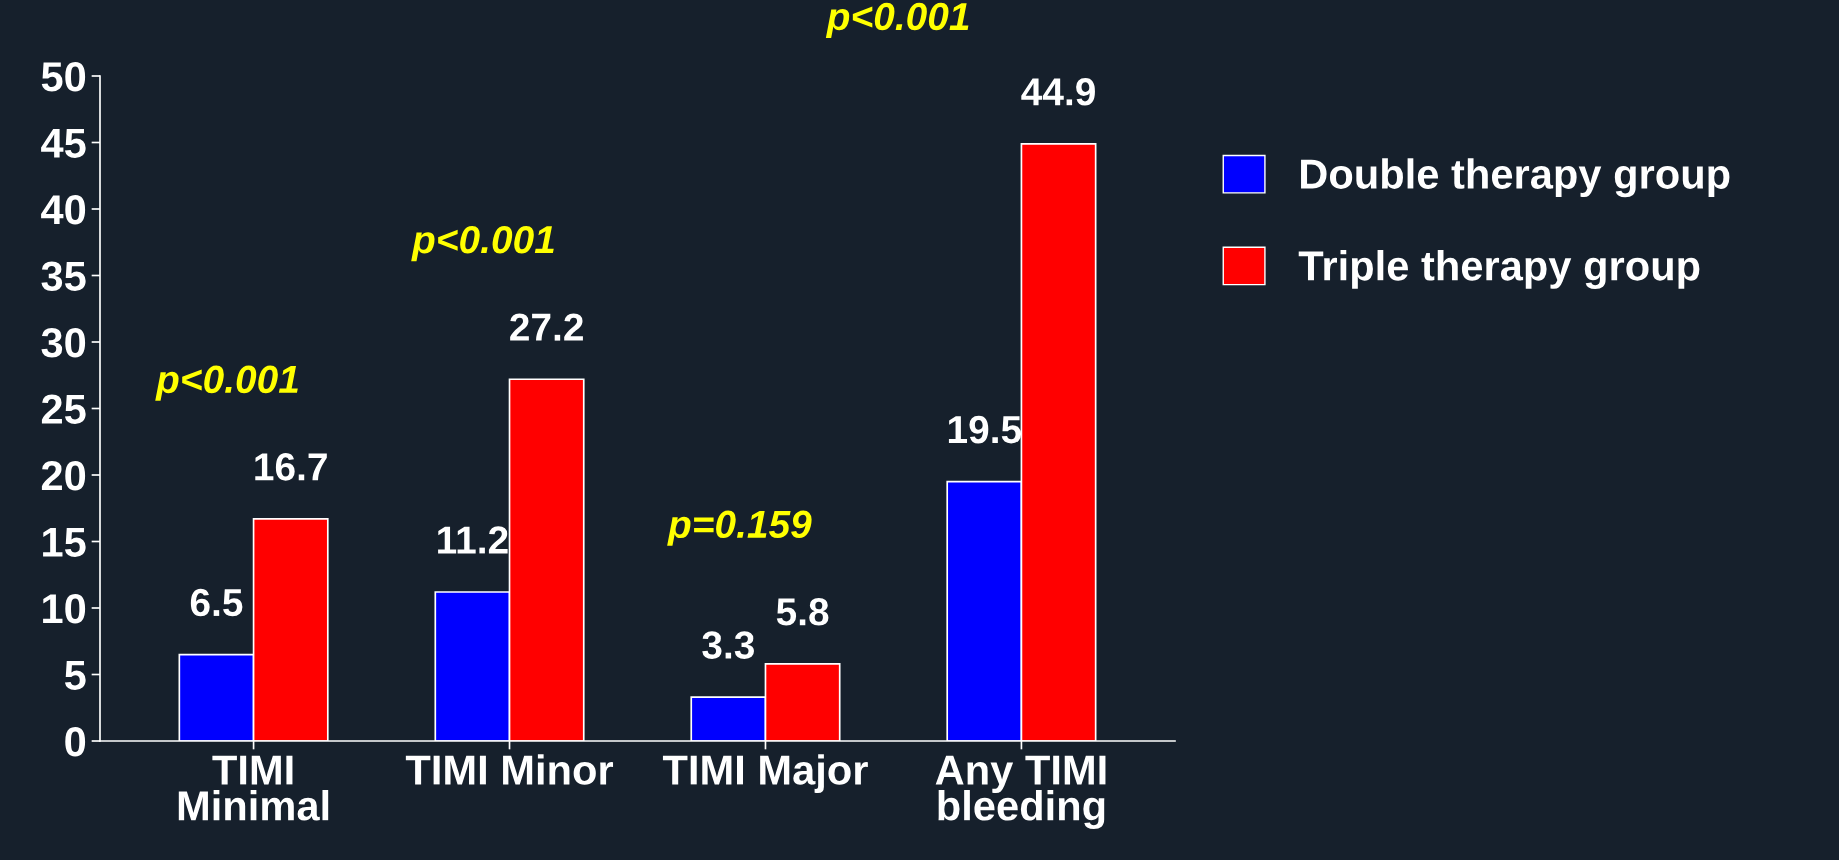 The height and width of the screenshot is (860, 1839). I want to click on y-tick-label: 50, so click(63, 77).